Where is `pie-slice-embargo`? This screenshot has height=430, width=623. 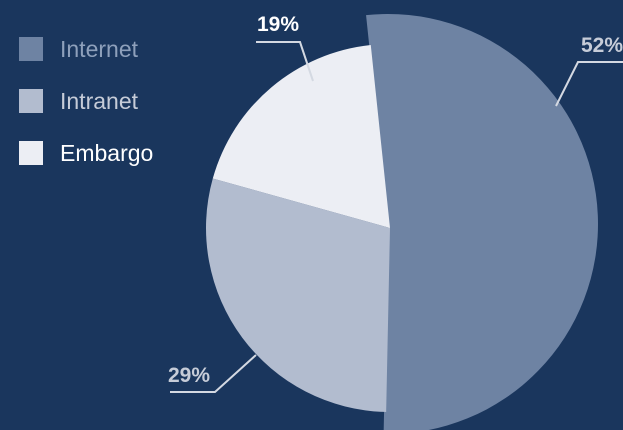 pie-slice-embargo is located at coordinates (301, 137).